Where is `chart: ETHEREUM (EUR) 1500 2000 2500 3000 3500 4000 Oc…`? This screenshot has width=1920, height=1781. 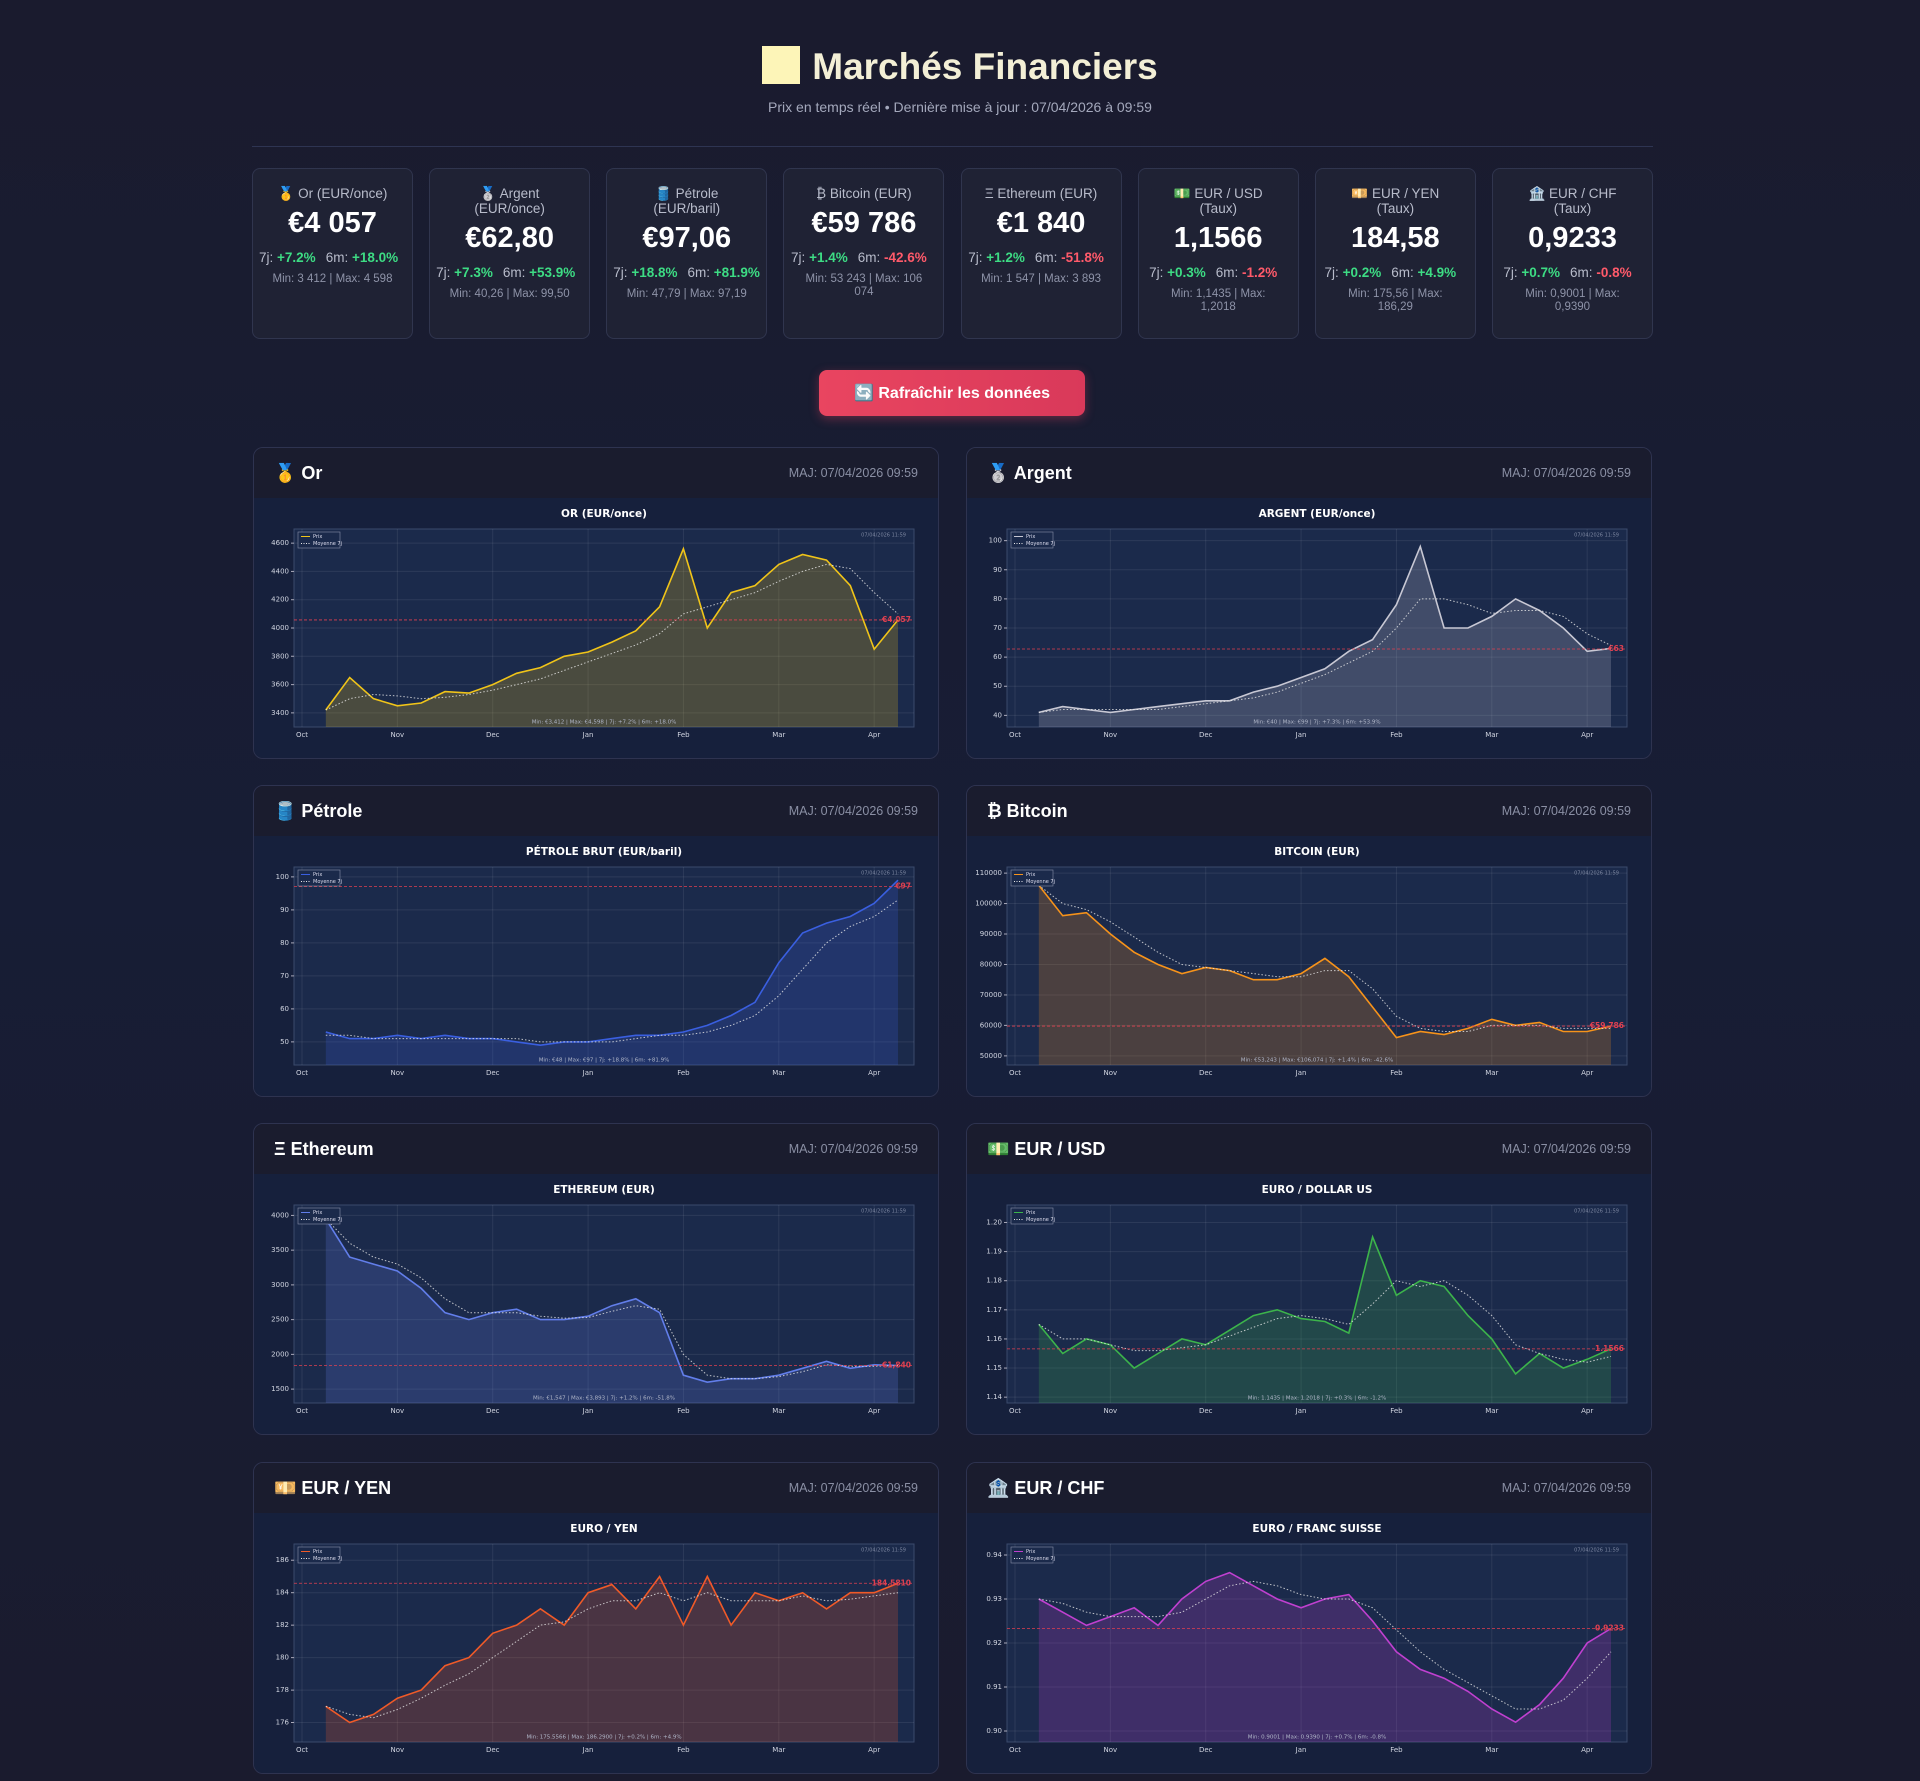
chart: ETHEREUM (EUR) 1500 2000 2500 3000 3500 4000 Oc… is located at coordinates (596, 1304).